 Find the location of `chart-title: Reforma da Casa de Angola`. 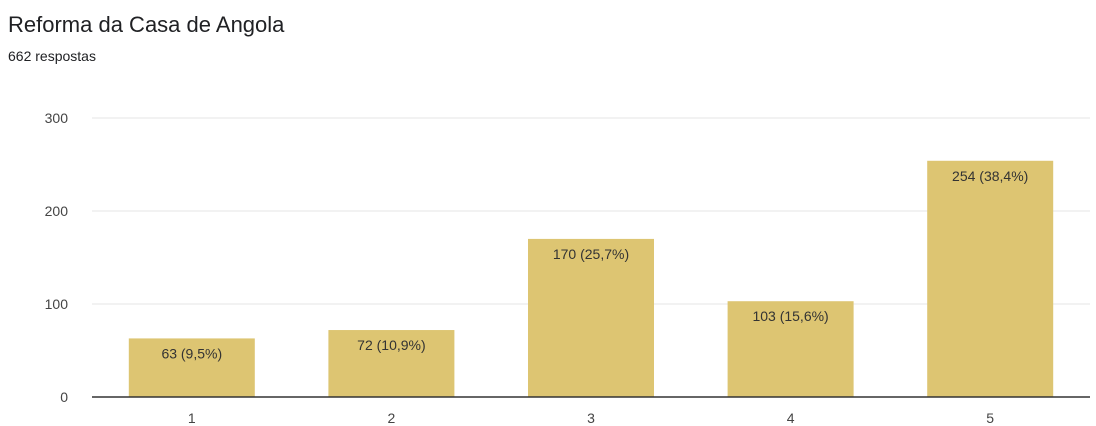

chart-title: Reforma da Casa de Angola is located at coordinates (146, 24).